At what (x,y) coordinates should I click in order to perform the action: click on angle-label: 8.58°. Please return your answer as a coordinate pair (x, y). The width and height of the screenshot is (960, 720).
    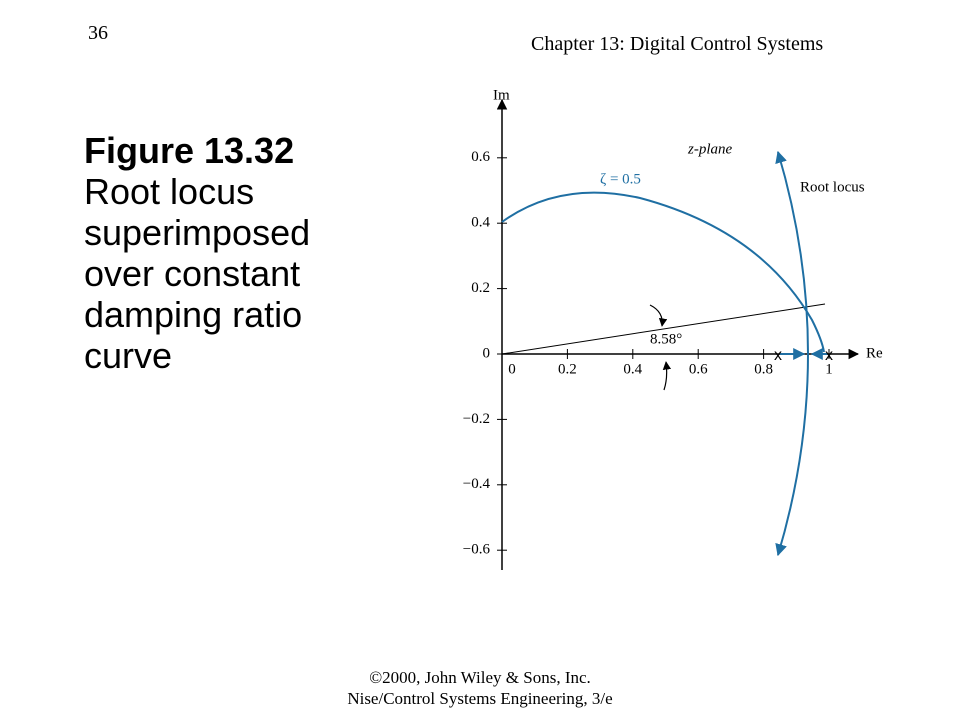
    Looking at the image, I should click on (666, 339).